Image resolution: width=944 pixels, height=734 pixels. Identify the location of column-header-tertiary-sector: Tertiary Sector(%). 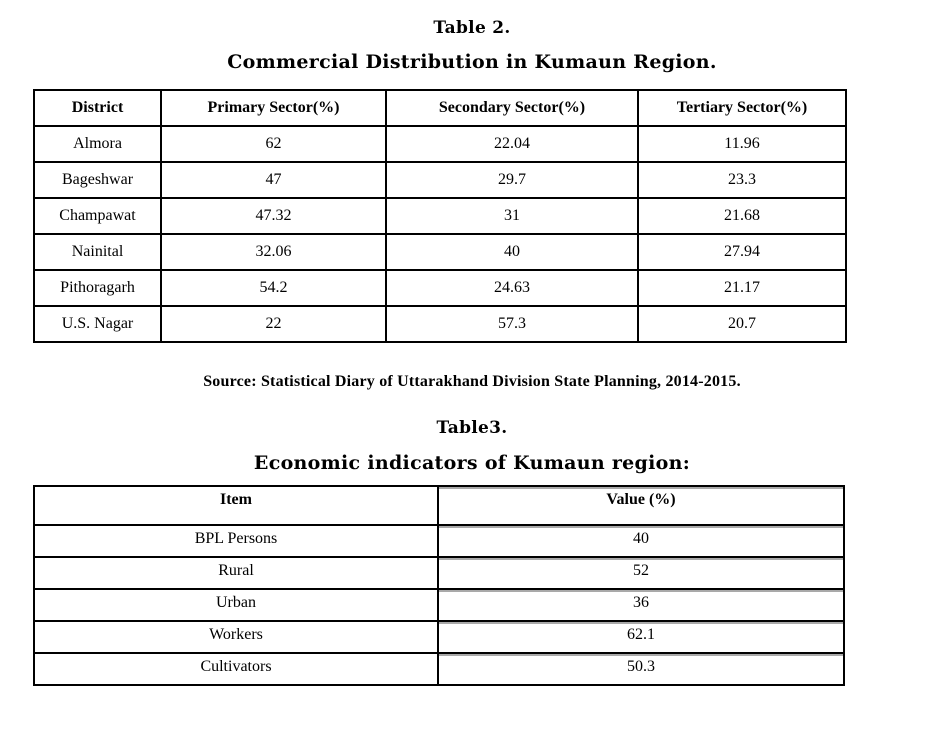
(742, 108).